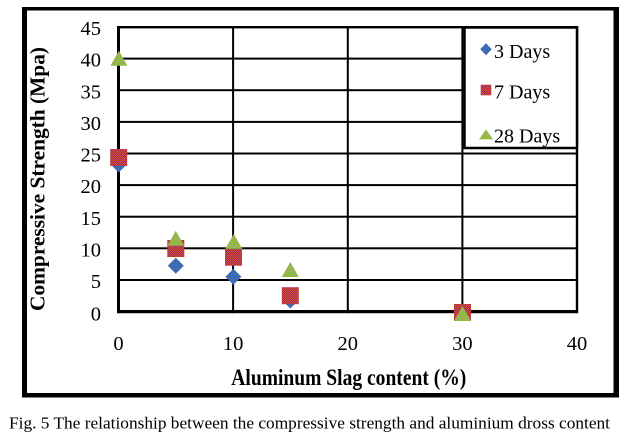 This screenshot has height=437, width=642. Describe the element at coordinates (91, 156) in the screenshot. I see `svg-text: 25` at that location.